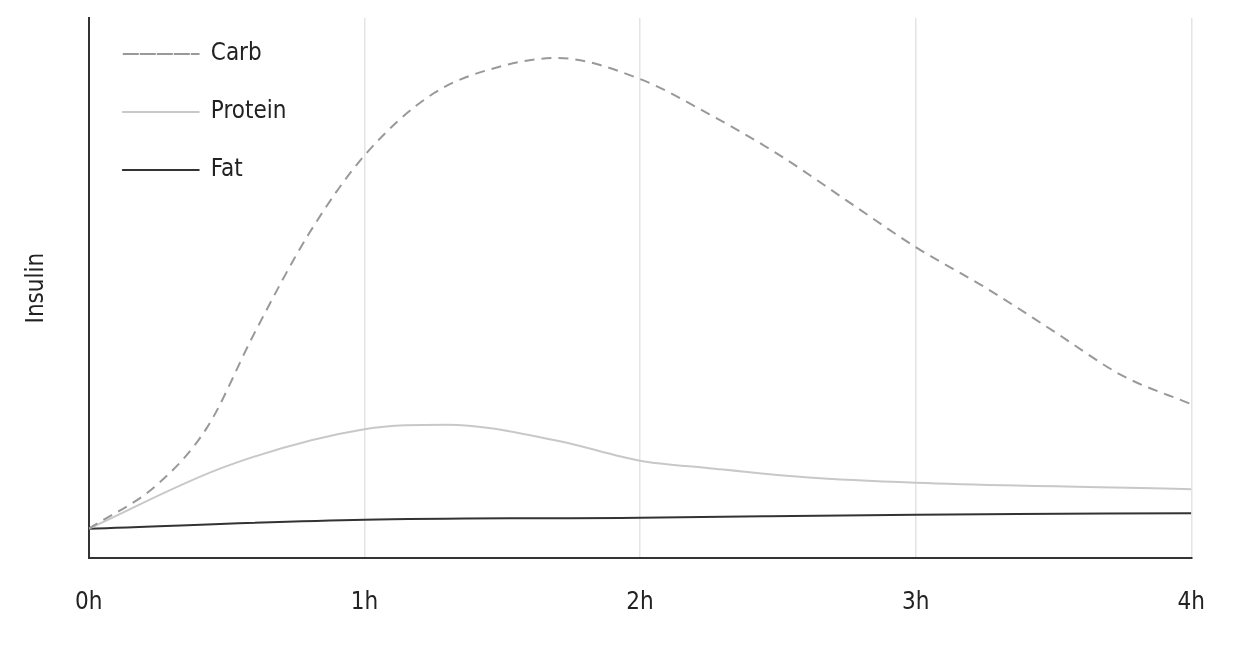 The image size is (1243, 655). What do you see at coordinates (226, 168) in the screenshot?
I see `legend-label: Fat` at bounding box center [226, 168].